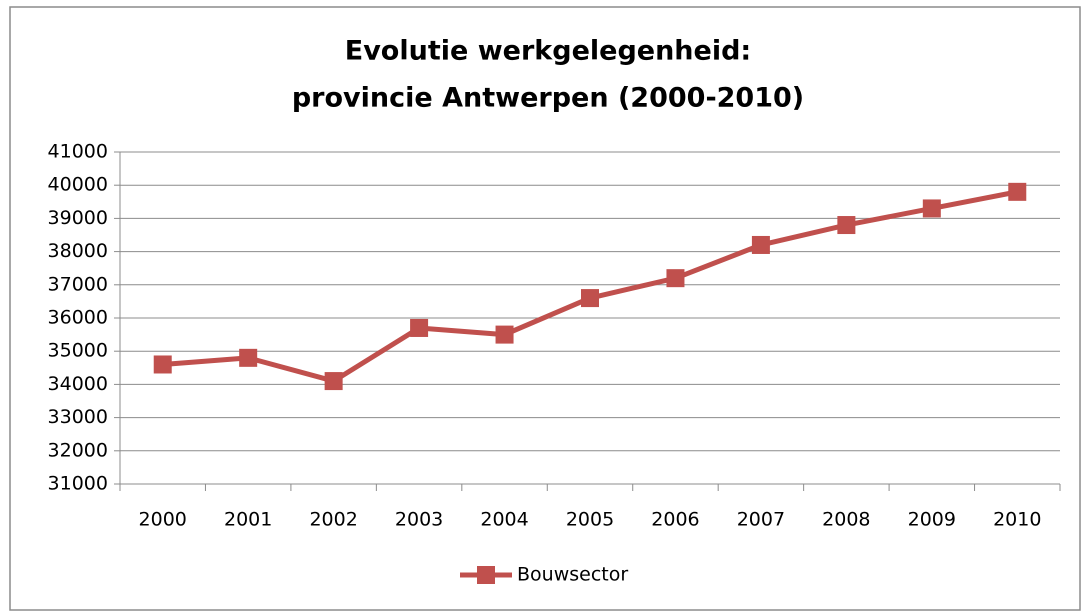  Describe the element at coordinates (932, 520) in the screenshot. I see `x-tick-label: 2009` at that location.